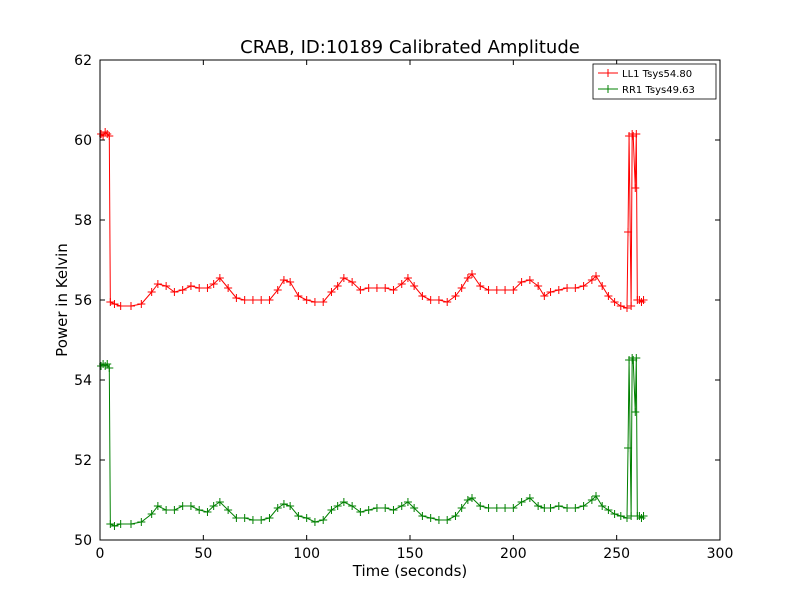 This screenshot has width=800, height=604. Describe the element at coordinates (410, 571) in the screenshot. I see `x-axis-label: Time (seconds)` at that location.